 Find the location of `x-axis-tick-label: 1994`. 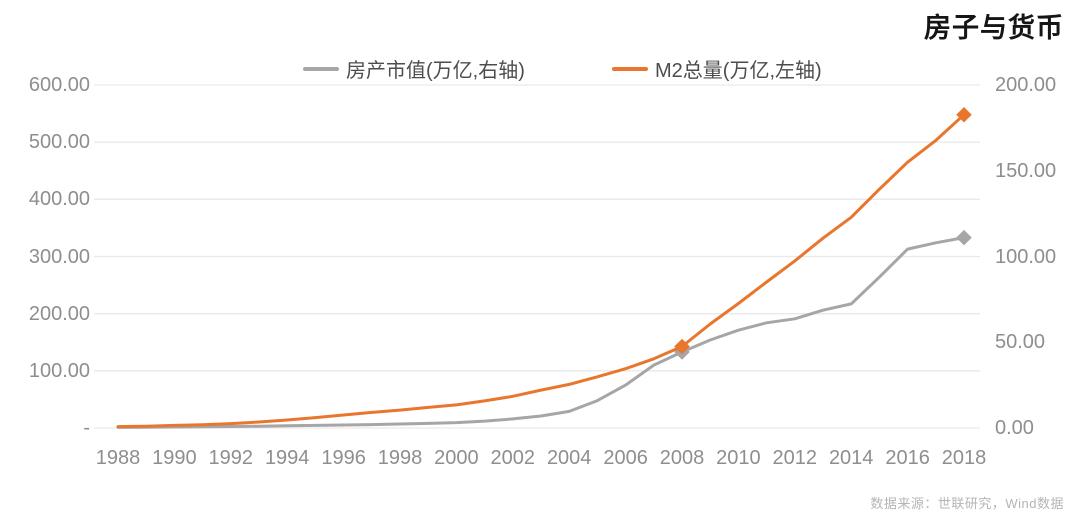

x-axis-tick-label: 1994 is located at coordinates (287, 458).